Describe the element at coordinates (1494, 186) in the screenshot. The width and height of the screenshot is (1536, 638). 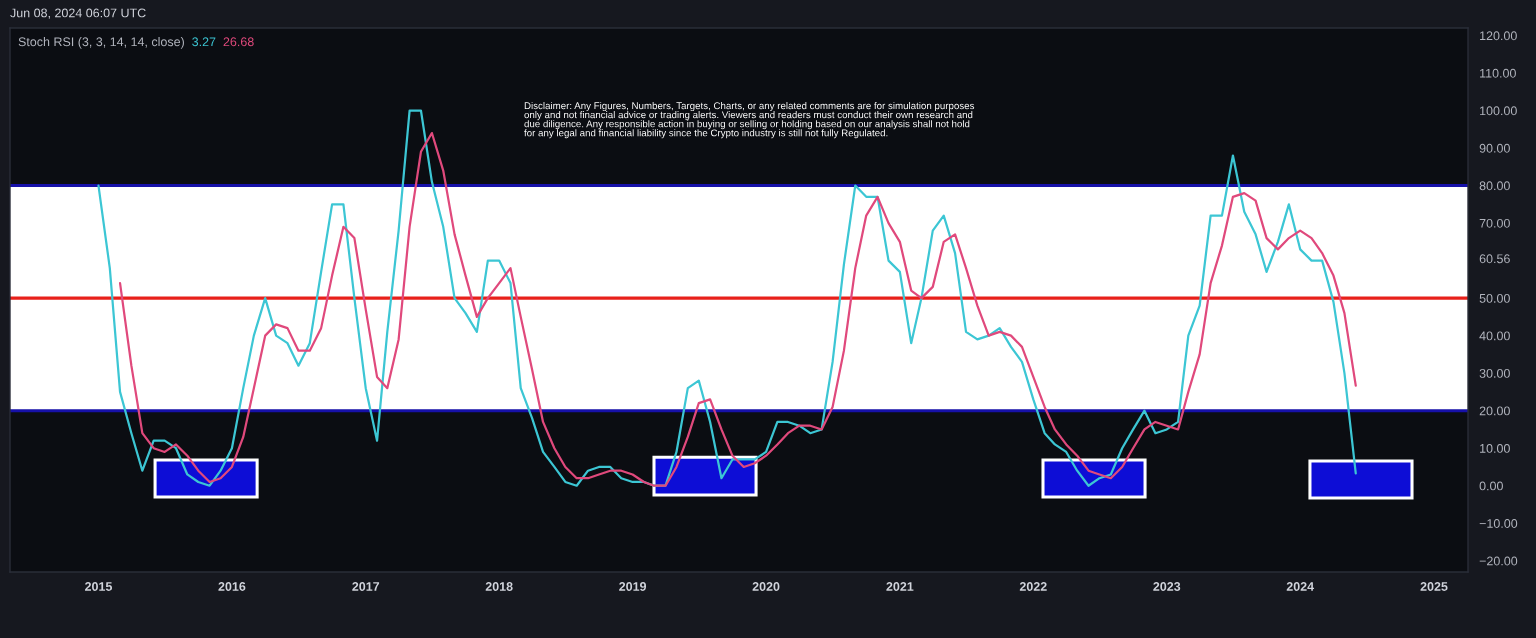
I see `y-tick-label: 80.00` at that location.